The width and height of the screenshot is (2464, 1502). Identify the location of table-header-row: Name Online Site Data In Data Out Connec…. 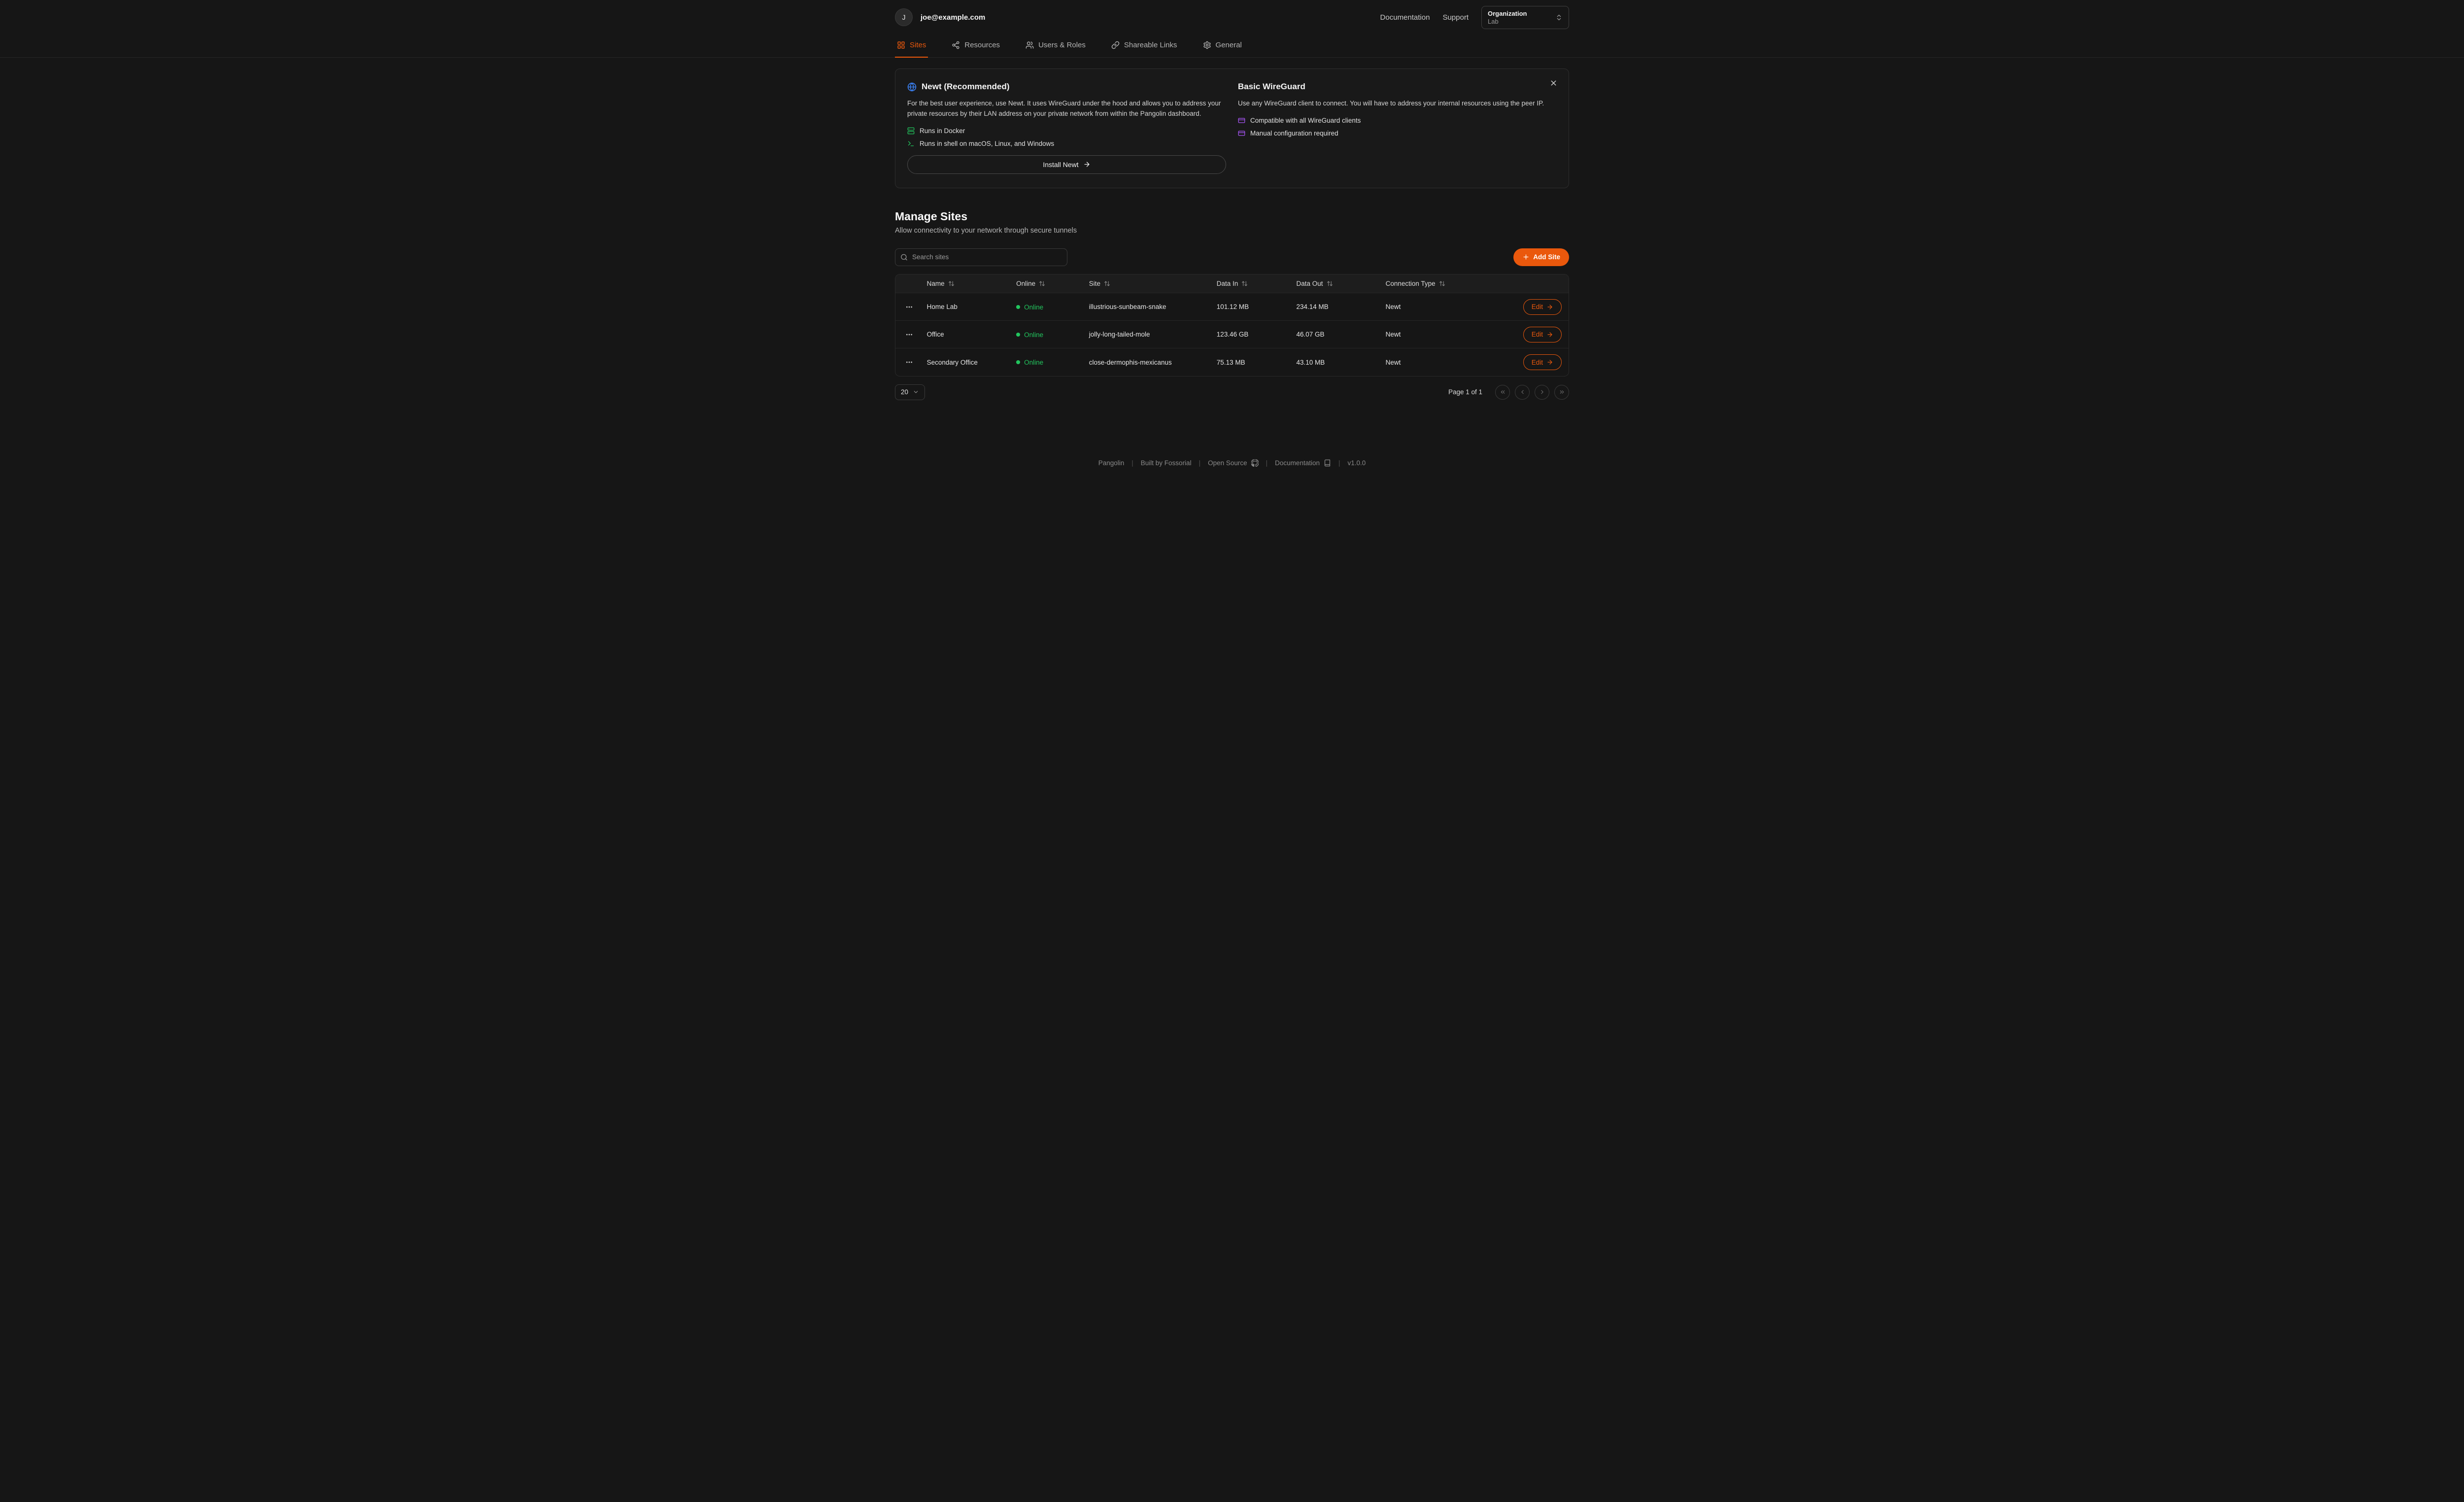
(1232, 283).